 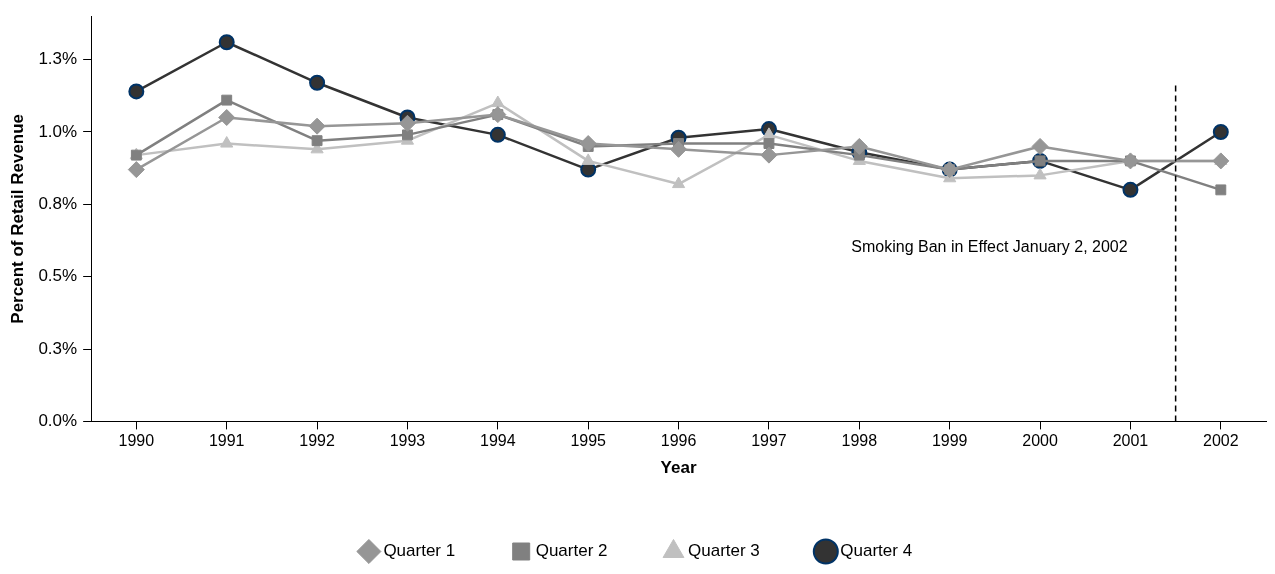 What do you see at coordinates (226, 441) in the screenshot?
I see `x-tick-label: 1991` at bounding box center [226, 441].